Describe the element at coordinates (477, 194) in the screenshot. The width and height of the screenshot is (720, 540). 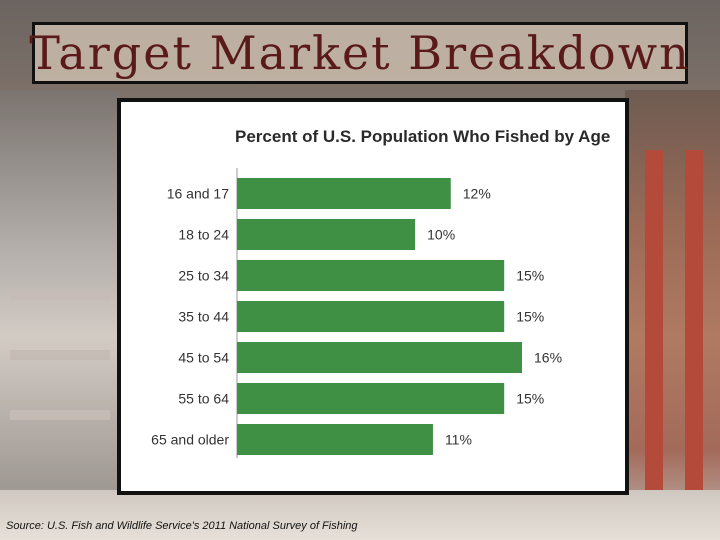
I see `value-label: 12%` at that location.